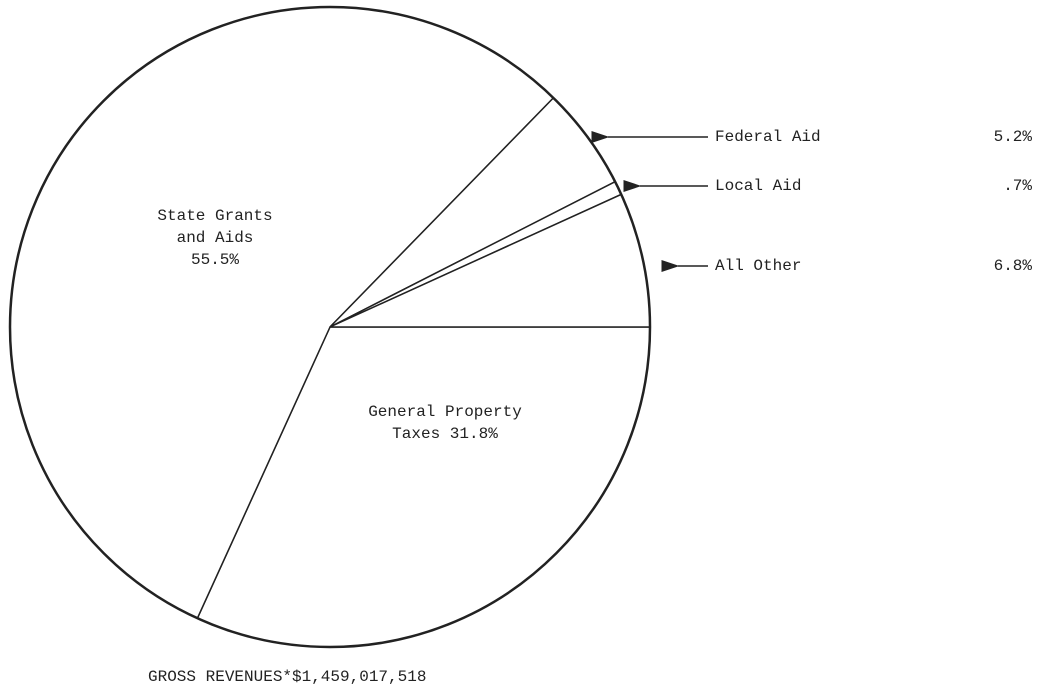  What do you see at coordinates (359, 677) in the screenshot?
I see `footer-amount: $1,459,017,518` at bounding box center [359, 677].